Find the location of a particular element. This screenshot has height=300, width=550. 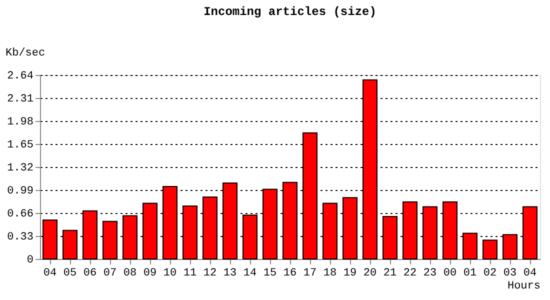

y-tick-label: 2.31 is located at coordinates (20, 100).